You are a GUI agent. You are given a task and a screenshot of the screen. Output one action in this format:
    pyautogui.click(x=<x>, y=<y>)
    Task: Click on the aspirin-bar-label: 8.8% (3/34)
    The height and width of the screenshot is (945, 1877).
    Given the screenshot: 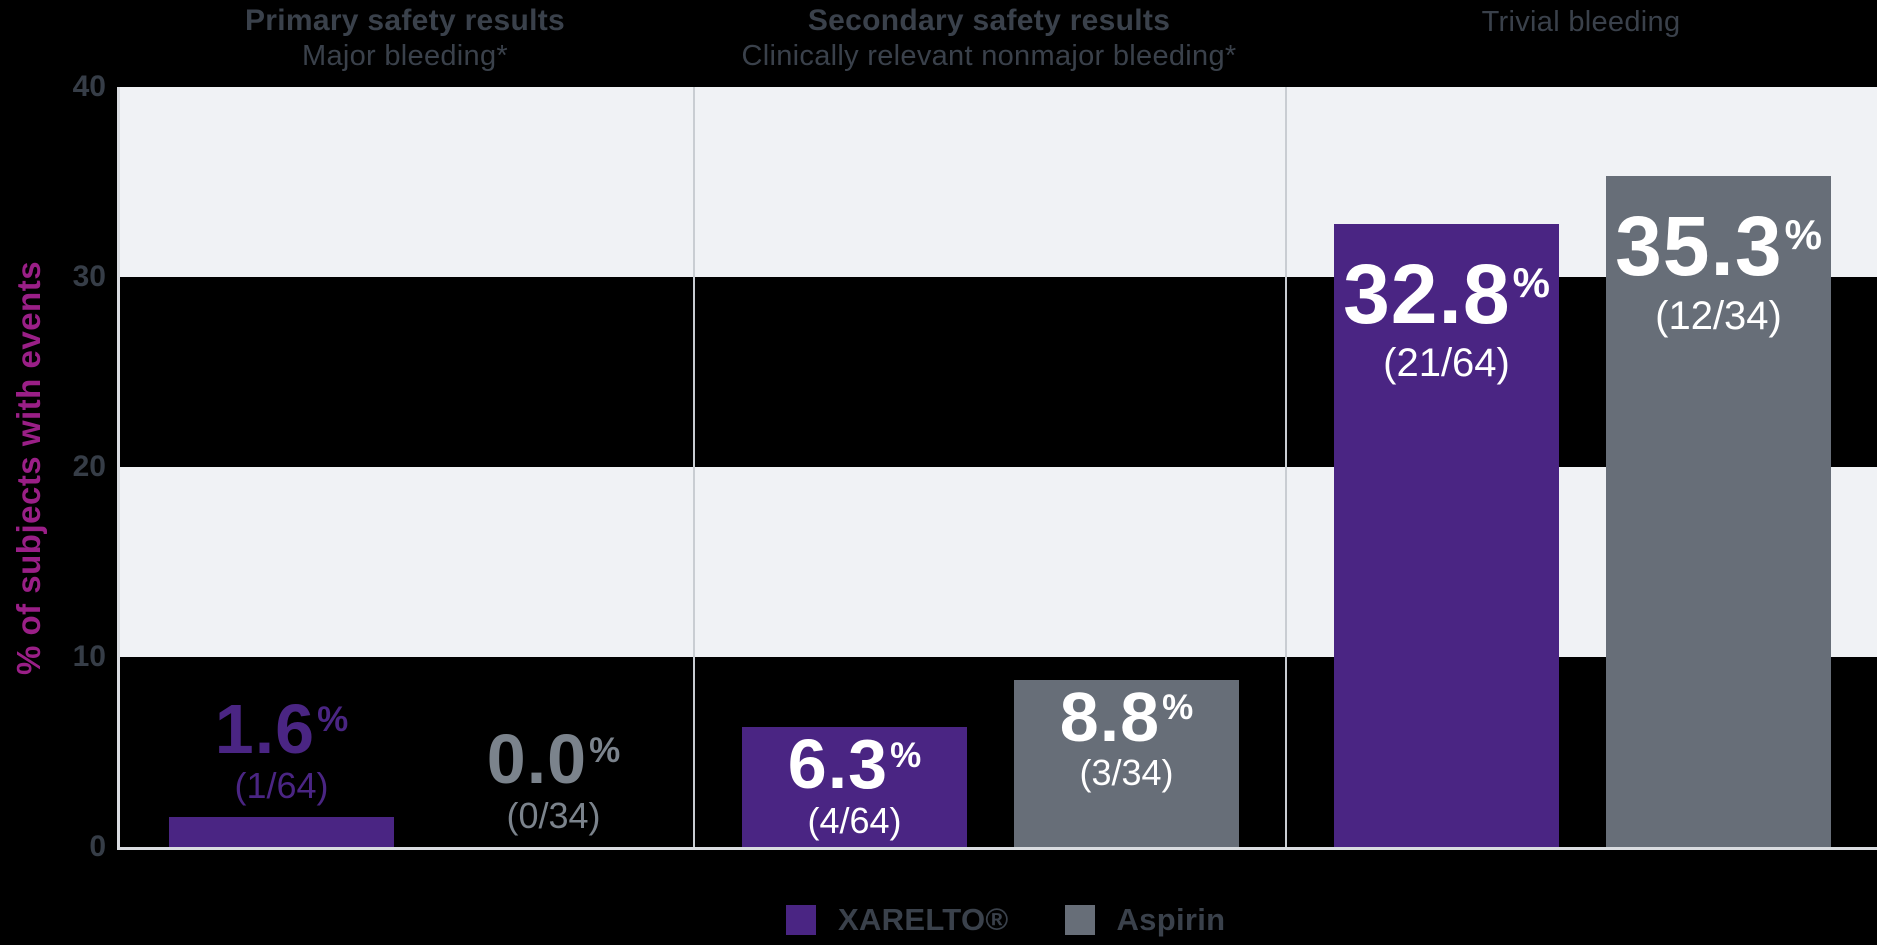 What is the action you would take?
    pyautogui.click(x=1127, y=736)
    